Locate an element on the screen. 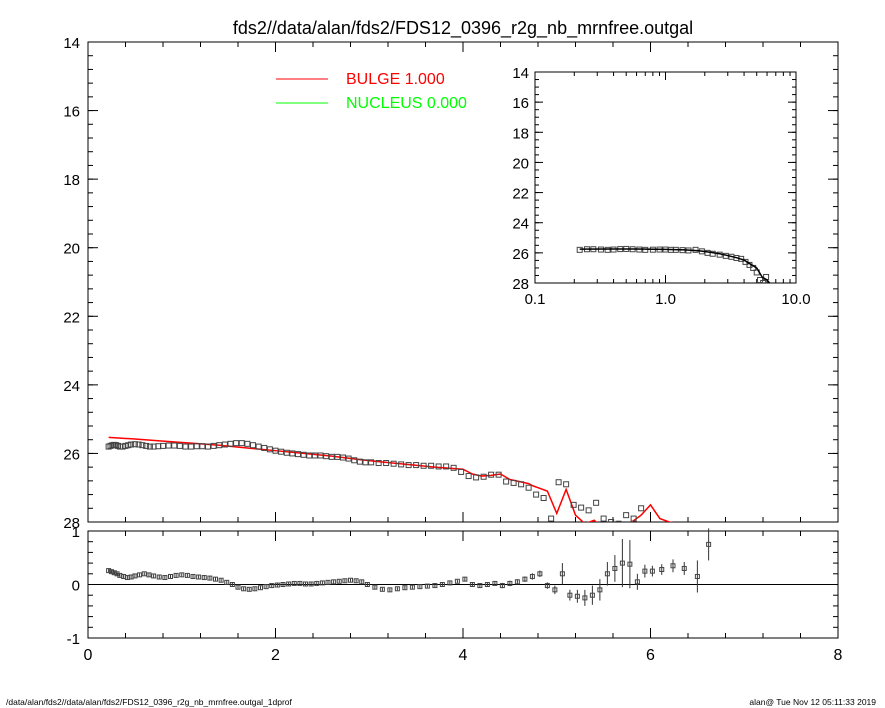  inset-x-tick-label: 1.0 is located at coordinates (665, 299).